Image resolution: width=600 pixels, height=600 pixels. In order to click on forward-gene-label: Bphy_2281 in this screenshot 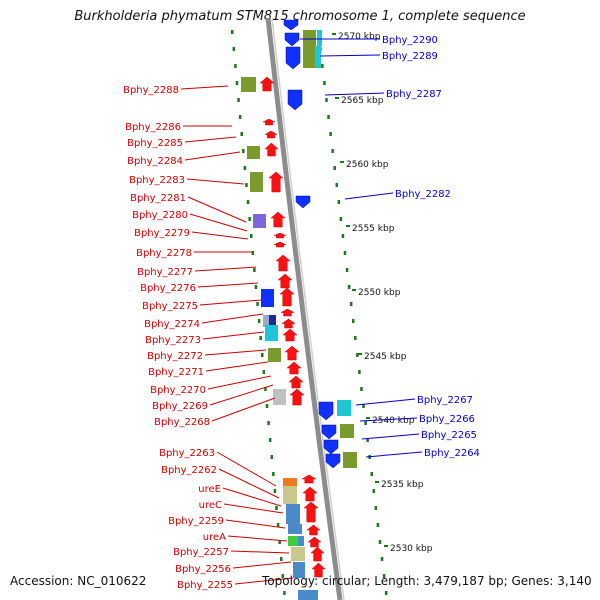, I will do `click(158, 198)`.